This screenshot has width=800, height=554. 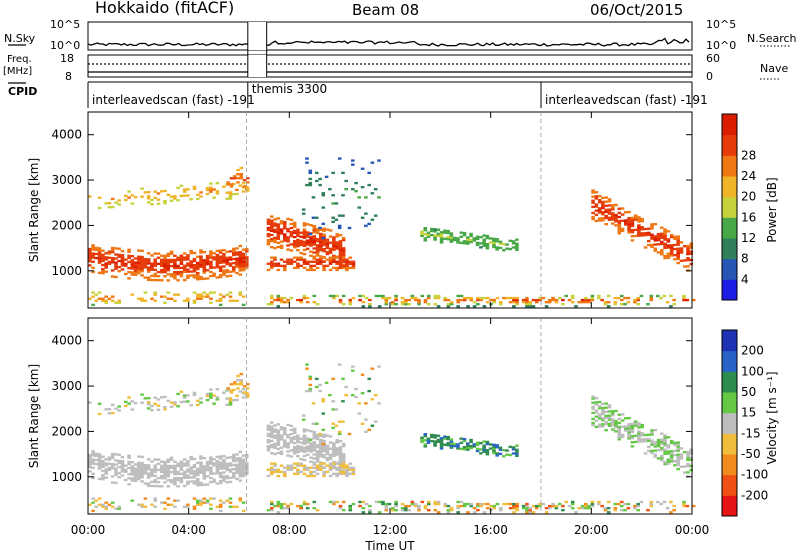 I want to click on freq-unit: [MHz], so click(x=17, y=71).